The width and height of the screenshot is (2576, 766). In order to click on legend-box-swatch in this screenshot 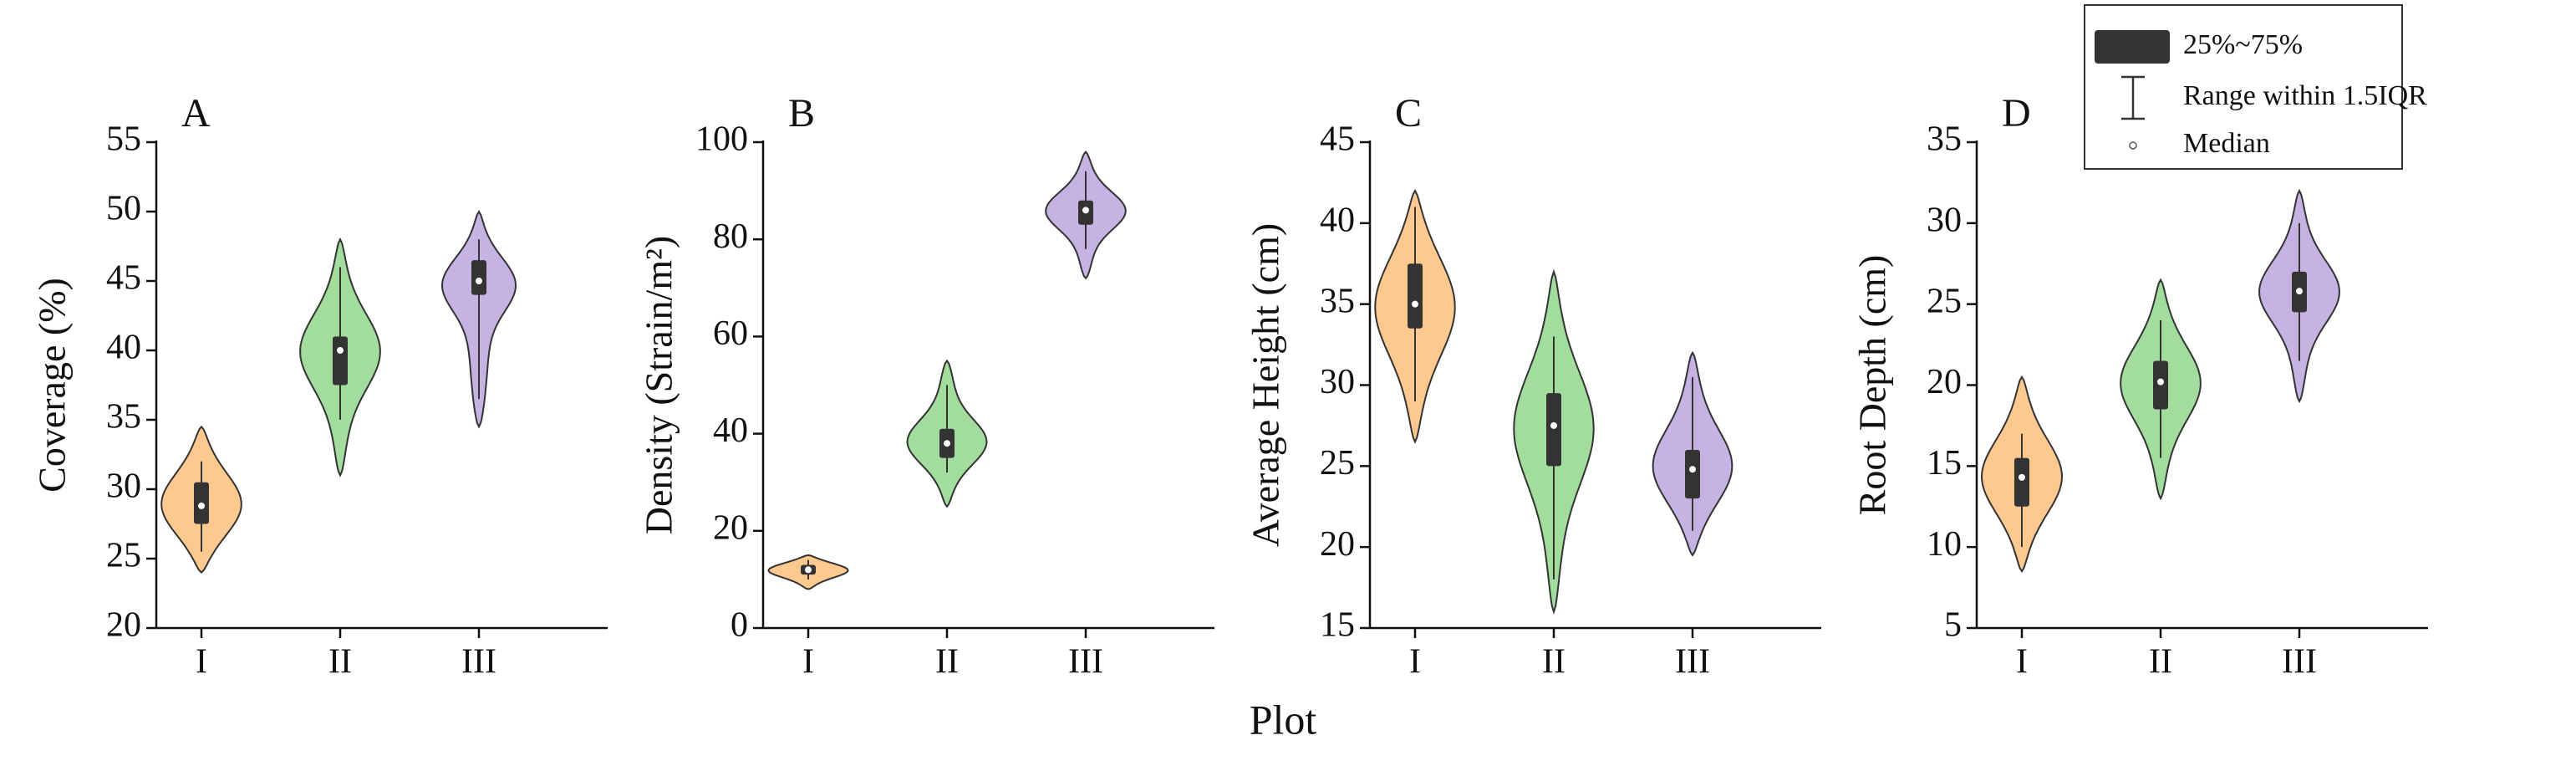, I will do `click(2132, 47)`.